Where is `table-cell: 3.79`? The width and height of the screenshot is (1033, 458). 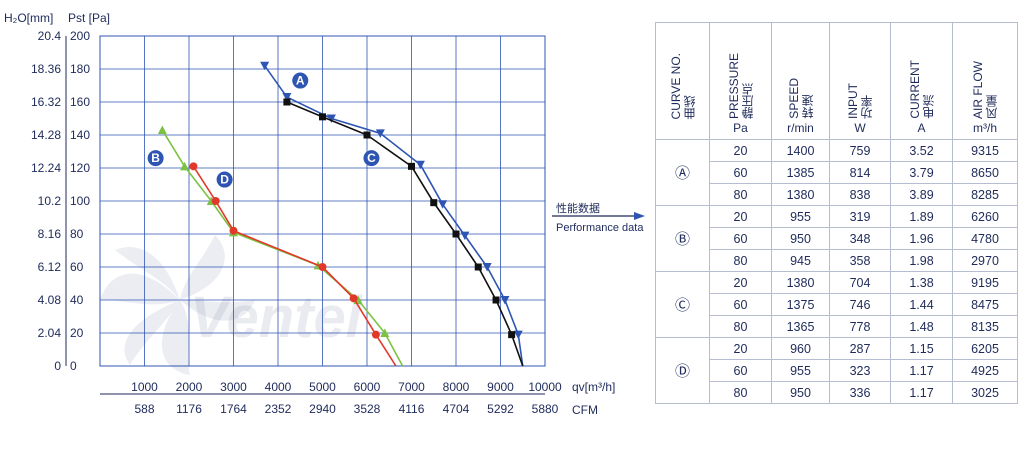
table-cell: 3.79 is located at coordinates (921, 172).